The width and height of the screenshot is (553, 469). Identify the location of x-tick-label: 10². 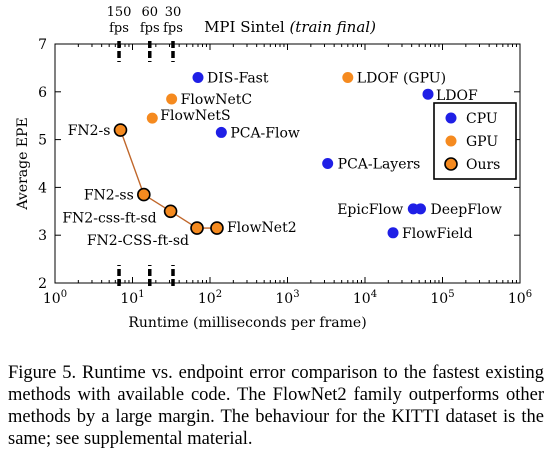
(210, 298).